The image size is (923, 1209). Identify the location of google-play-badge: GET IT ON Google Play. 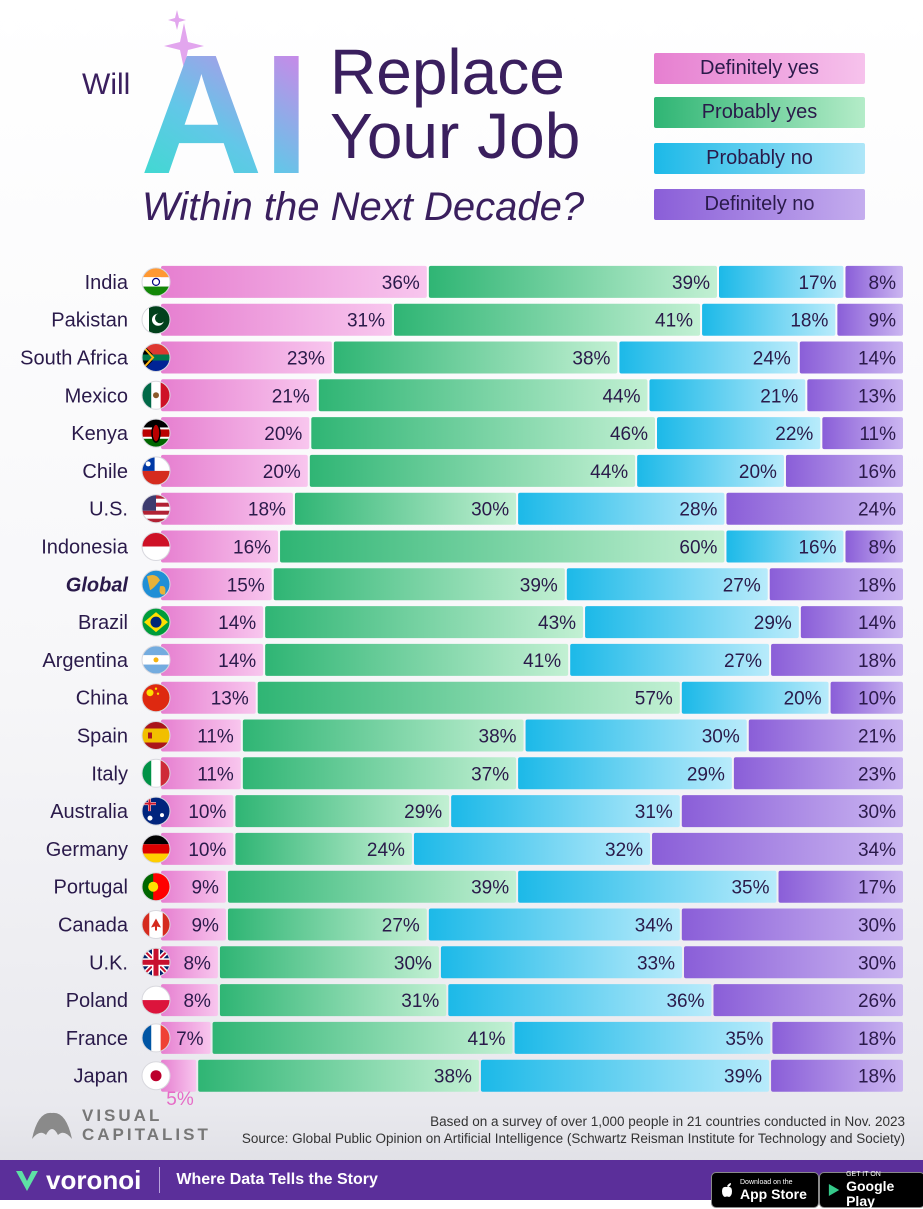
(871, 1190).